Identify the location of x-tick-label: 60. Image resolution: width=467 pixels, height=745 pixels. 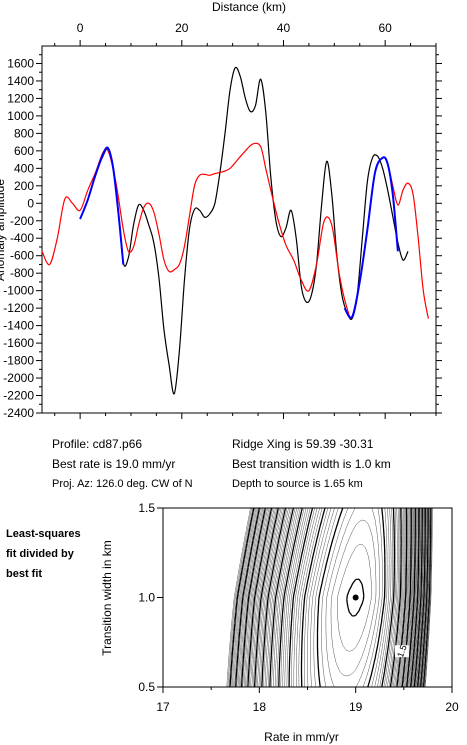
(385, 28).